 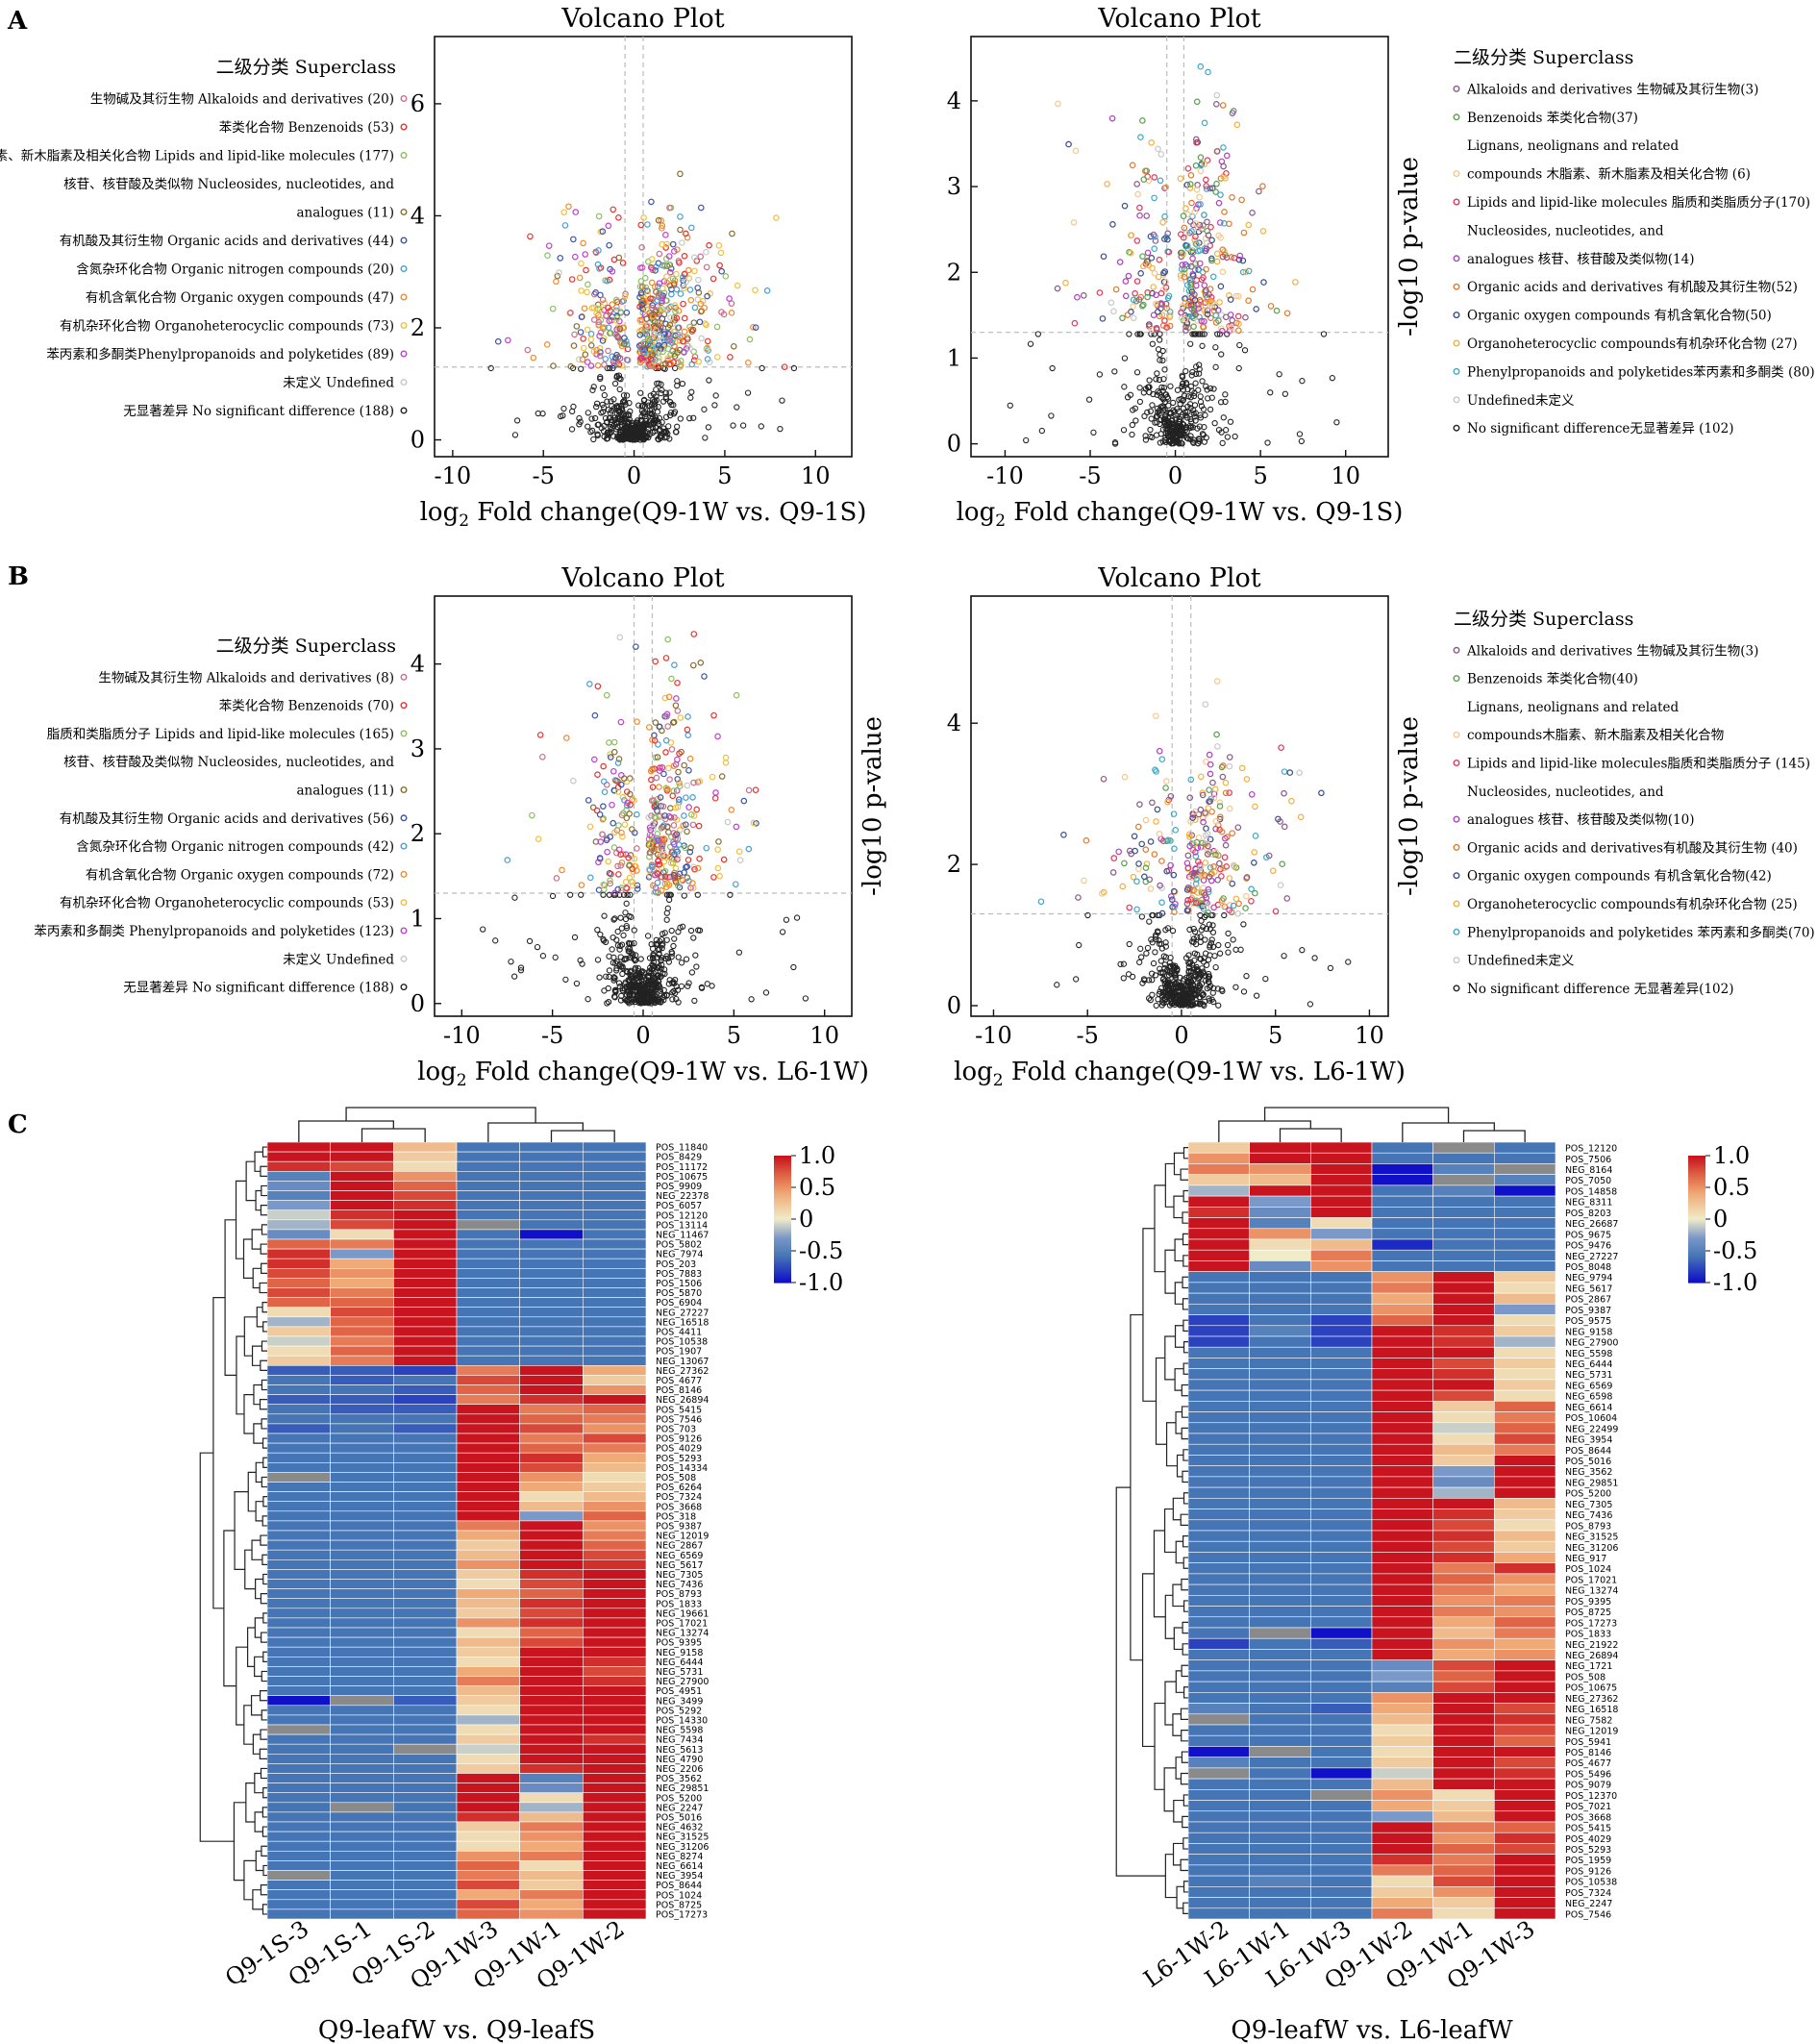 I want to click on row-label: POS_5941, so click(x=1588, y=1742).